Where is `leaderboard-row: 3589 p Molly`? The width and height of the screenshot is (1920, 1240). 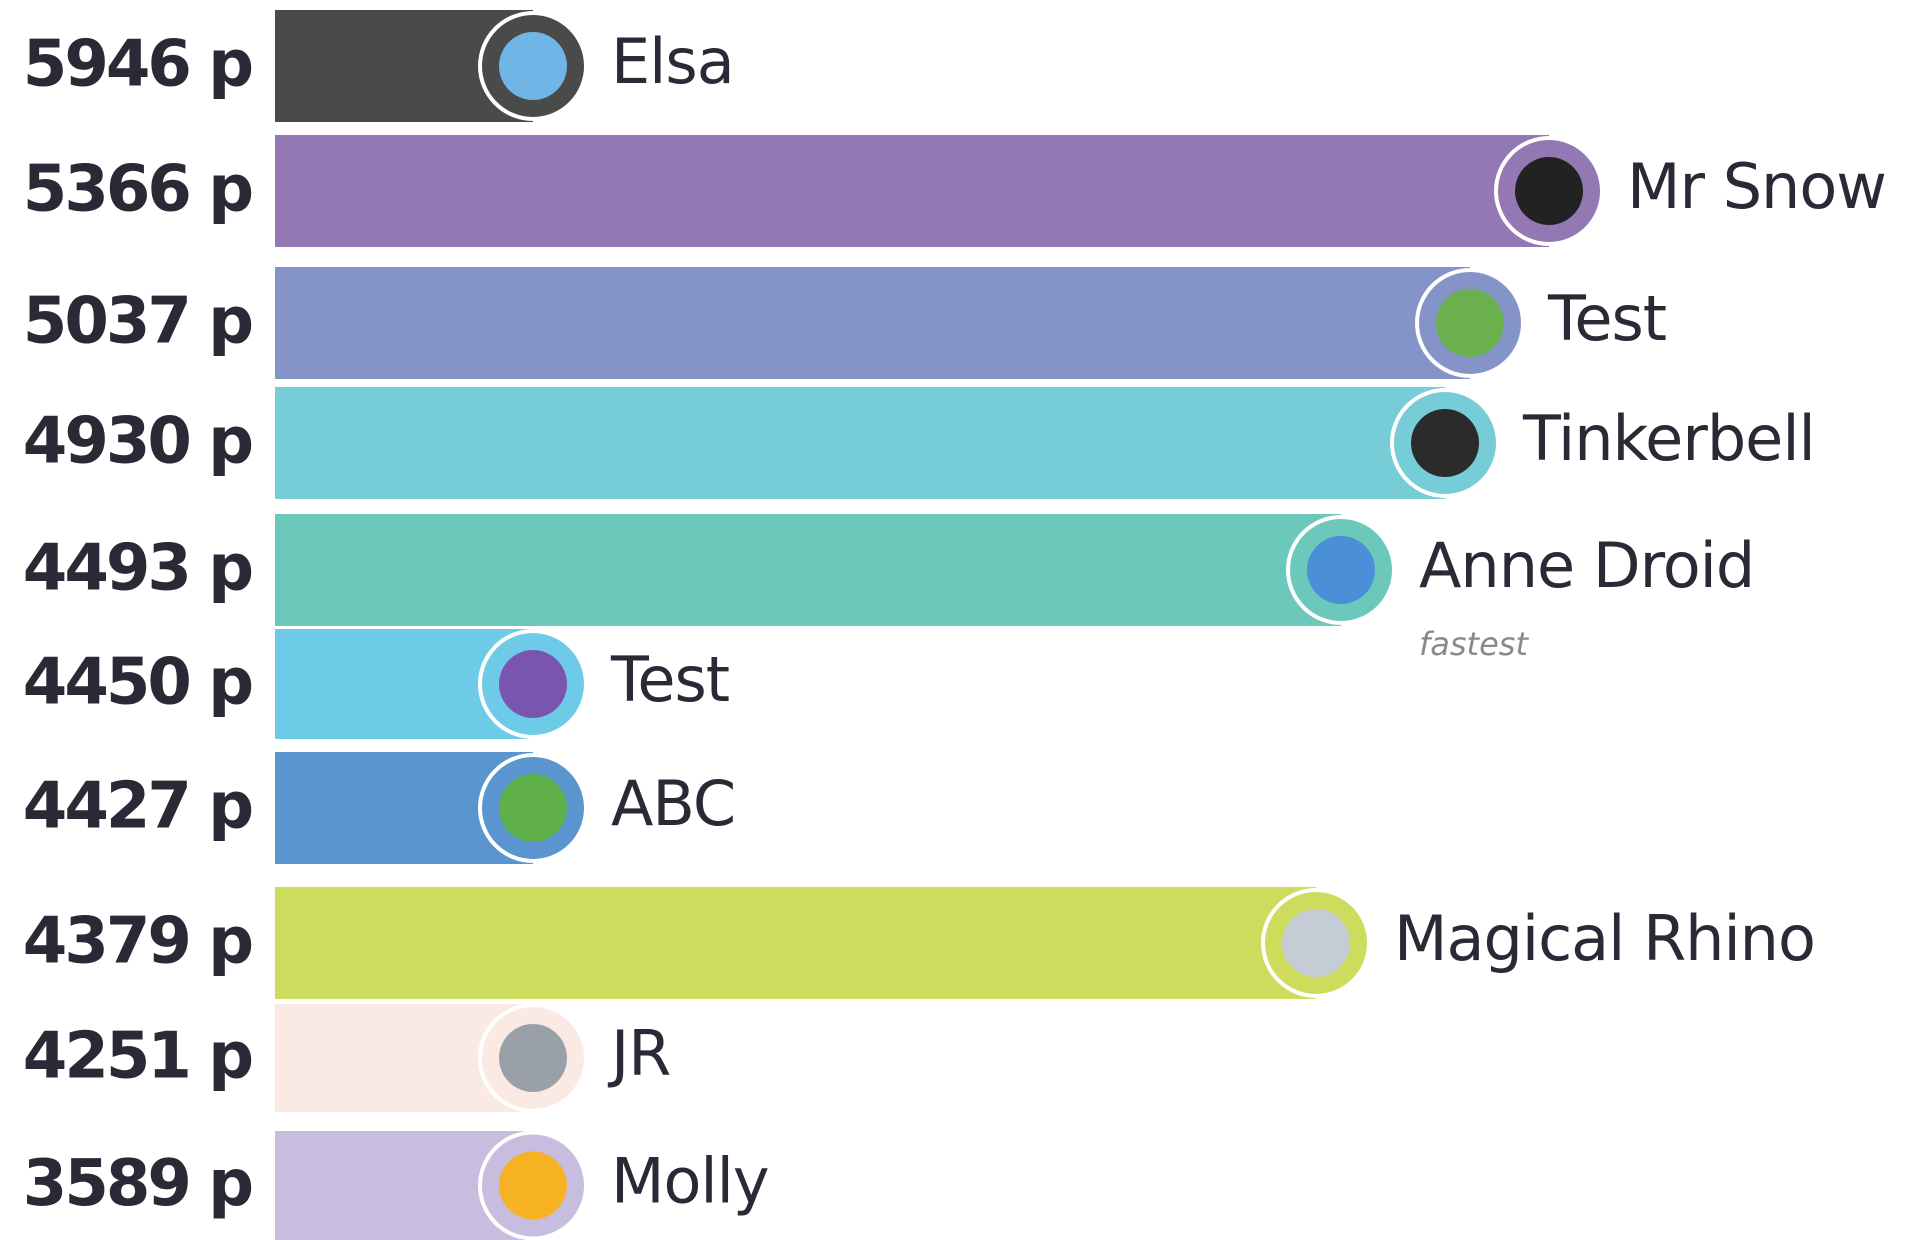
leaderboard-row: 3589 p Molly is located at coordinates (396, 1185).